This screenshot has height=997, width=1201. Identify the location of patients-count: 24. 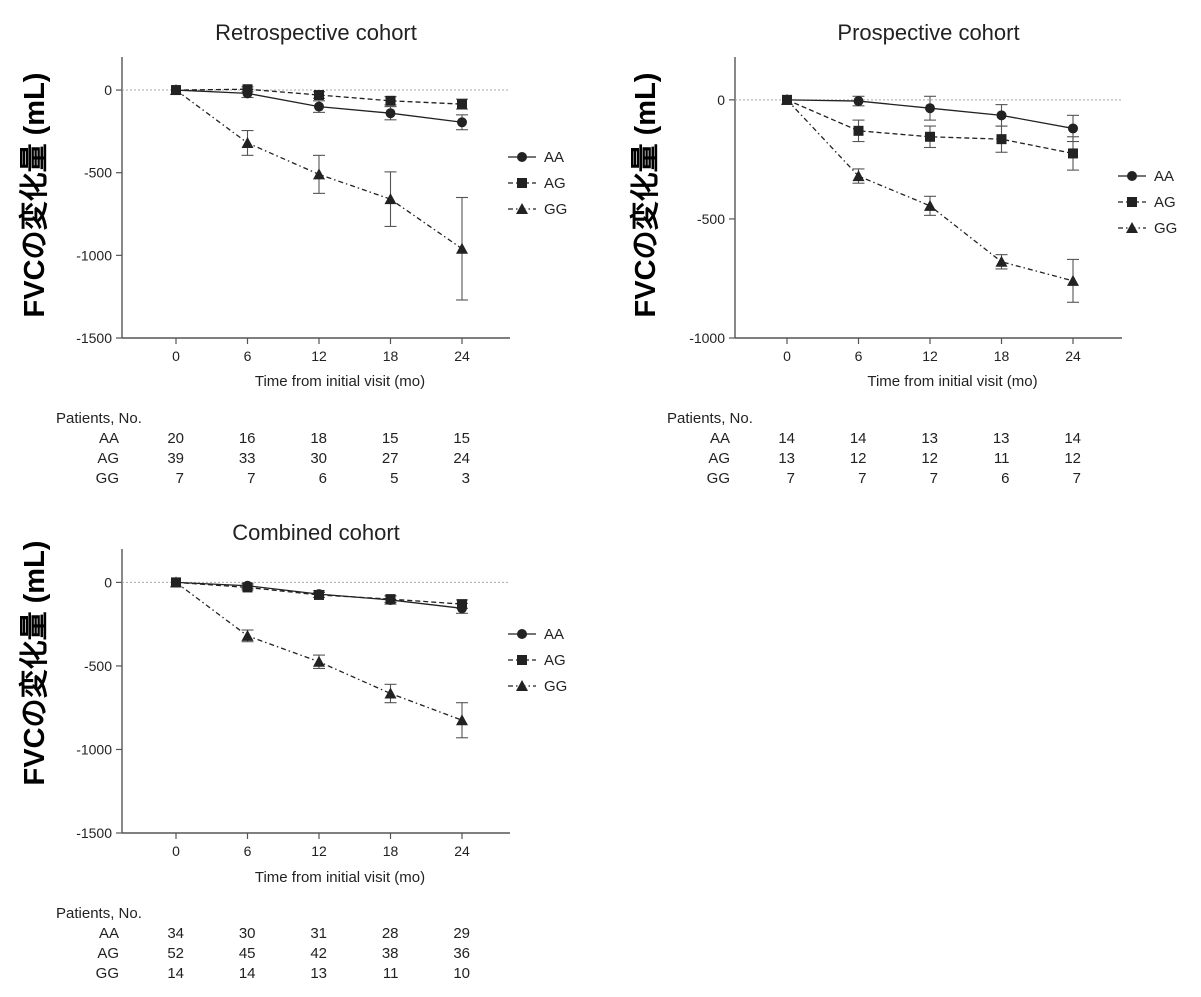
(461, 458).